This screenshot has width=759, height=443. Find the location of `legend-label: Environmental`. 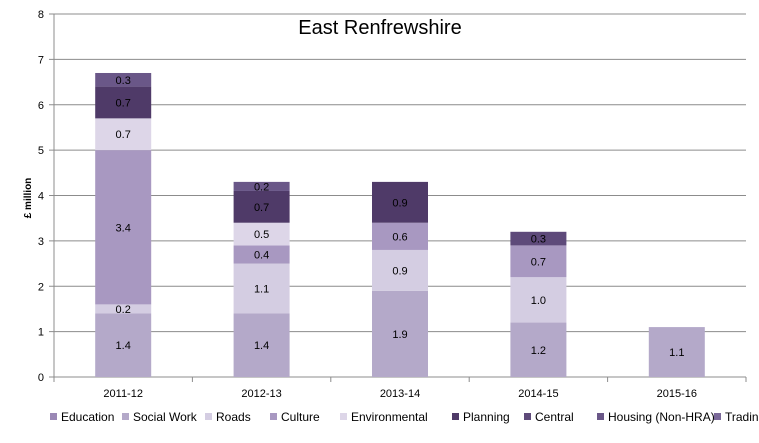

legend-label: Environmental is located at coordinates (389, 417).